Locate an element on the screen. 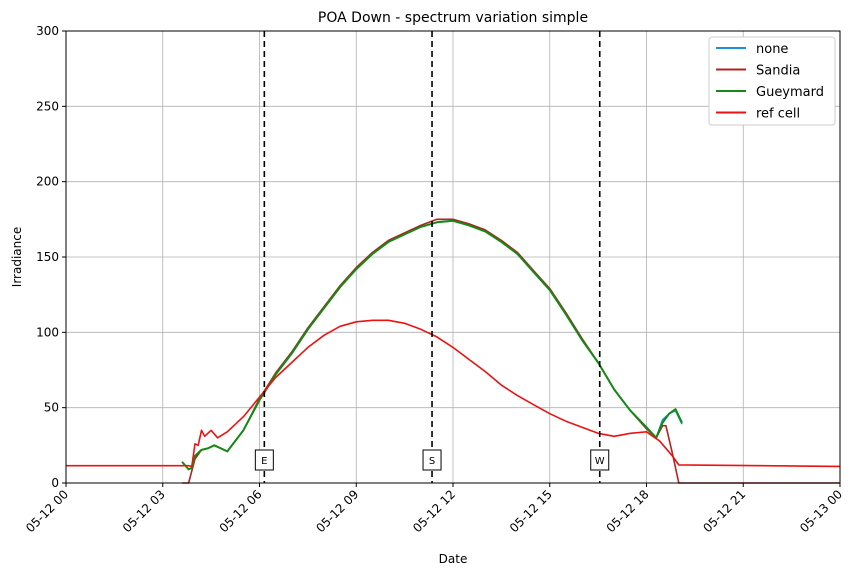 The height and width of the screenshot is (576, 850). legend-box is located at coordinates (772, 81).